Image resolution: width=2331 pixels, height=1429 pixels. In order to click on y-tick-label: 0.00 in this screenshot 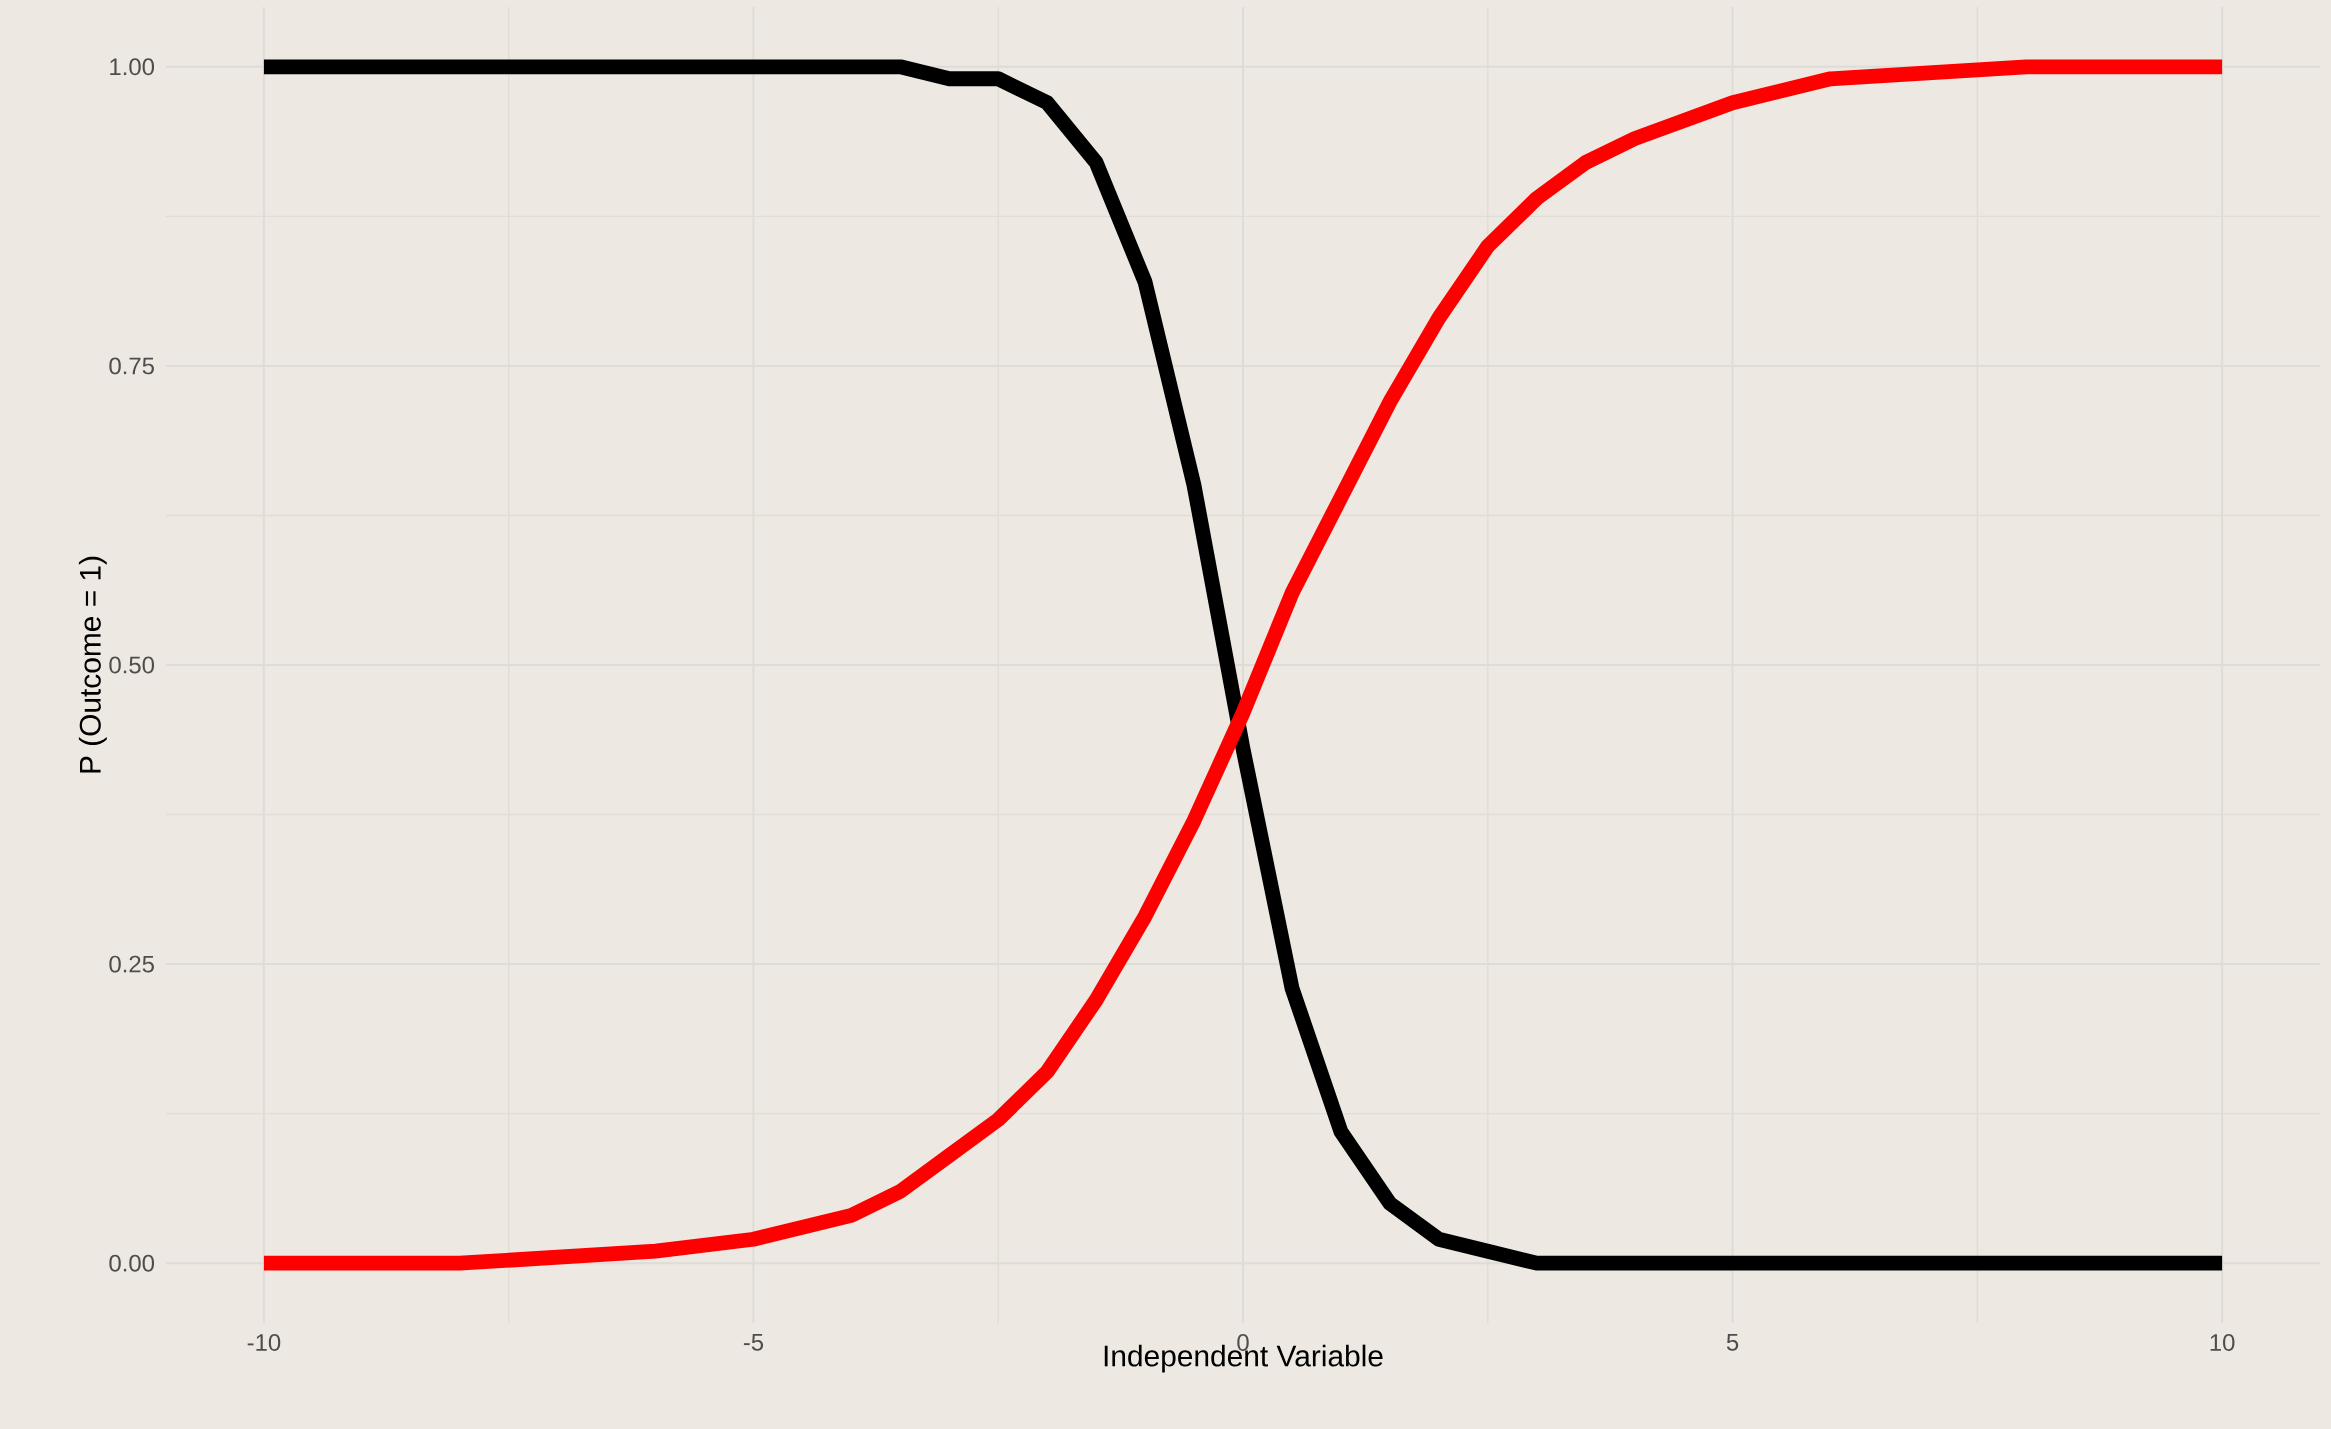, I will do `click(132, 1263)`.